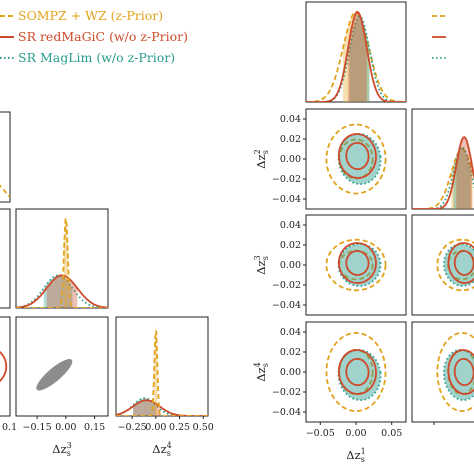 This screenshot has height=474, width=474. I want to click on right-row3-yaxis-ticklabel: 0.04, so click(290, 332).